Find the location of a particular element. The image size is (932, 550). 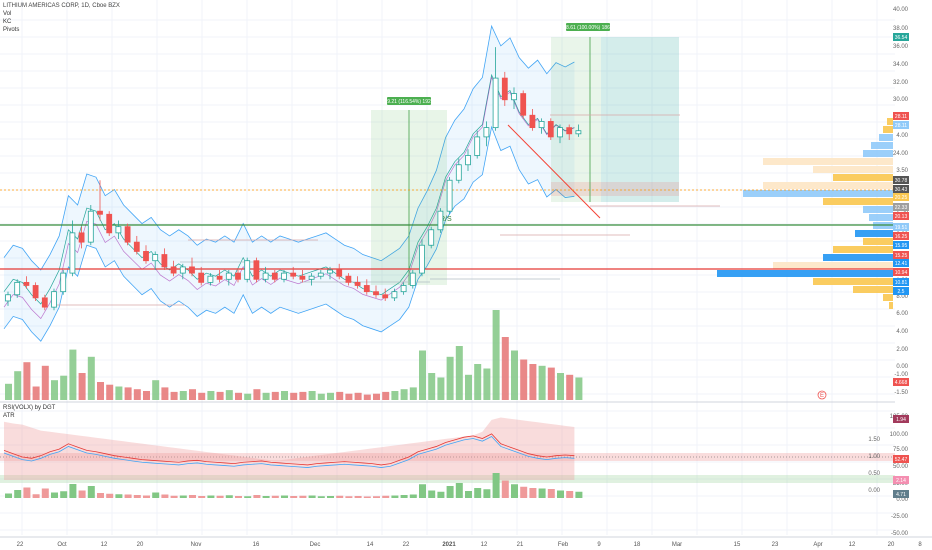

osc-tick-small: 1.00 is located at coordinates (874, 457).